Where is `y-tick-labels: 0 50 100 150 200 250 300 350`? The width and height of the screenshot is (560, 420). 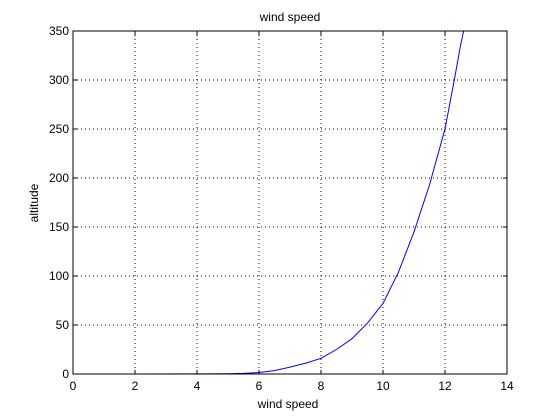 y-tick-labels: 0 50 100 150 200 250 300 350 is located at coordinates (59, 202).